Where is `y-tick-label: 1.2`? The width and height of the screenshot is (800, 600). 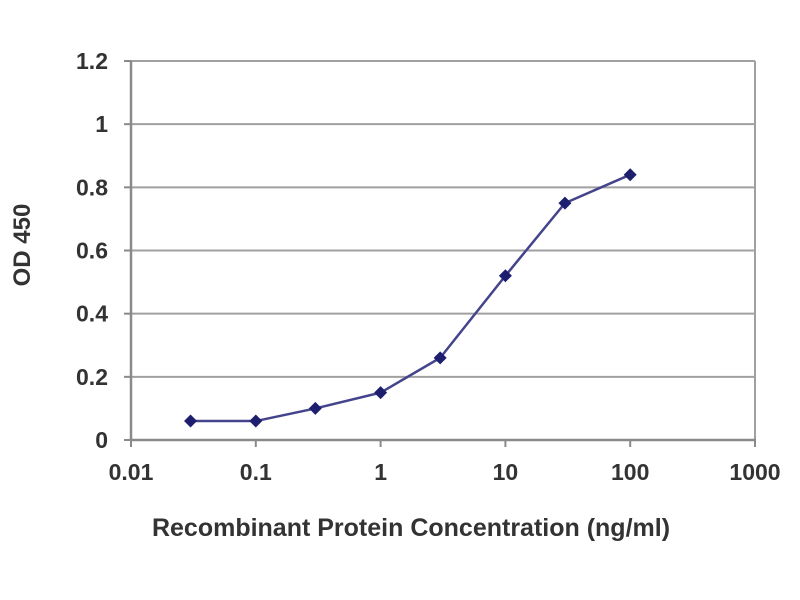
y-tick-label: 1.2 is located at coordinates (92, 61).